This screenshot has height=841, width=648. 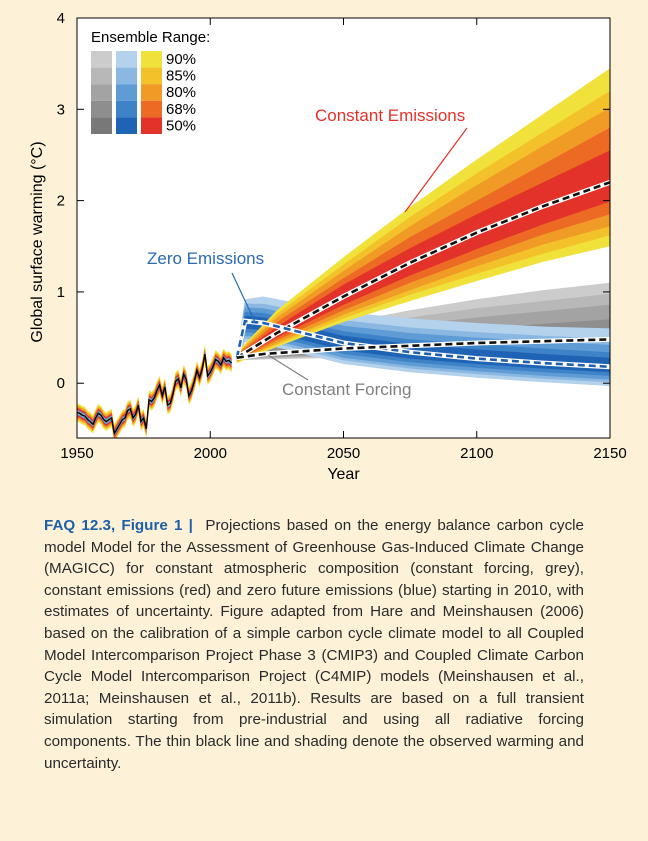 I want to click on x-tick-label: 2050, so click(x=343, y=453).